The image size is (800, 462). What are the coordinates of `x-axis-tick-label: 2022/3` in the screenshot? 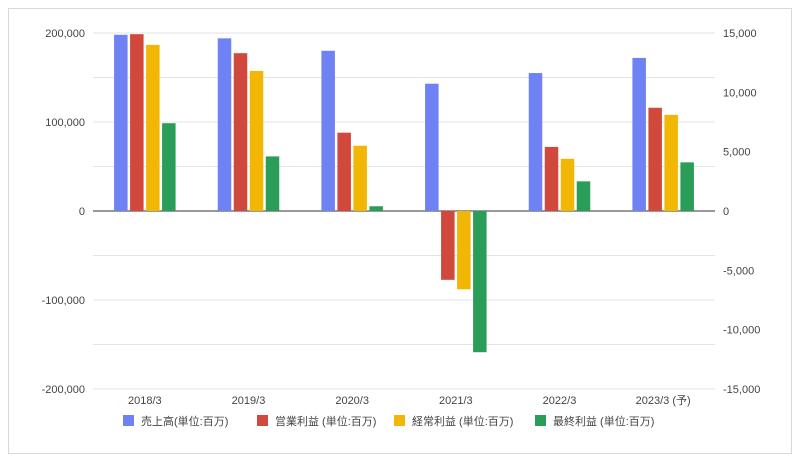 It's located at (560, 401).